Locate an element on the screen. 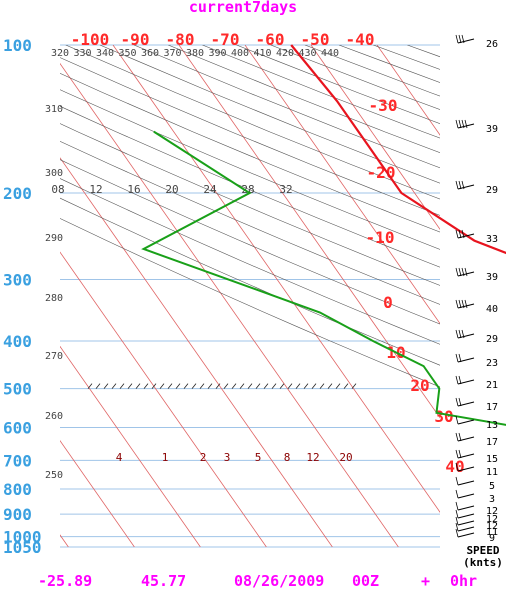 The height and width of the screenshot is (591, 506). temp-tick-right: 20 is located at coordinates (419, 385).